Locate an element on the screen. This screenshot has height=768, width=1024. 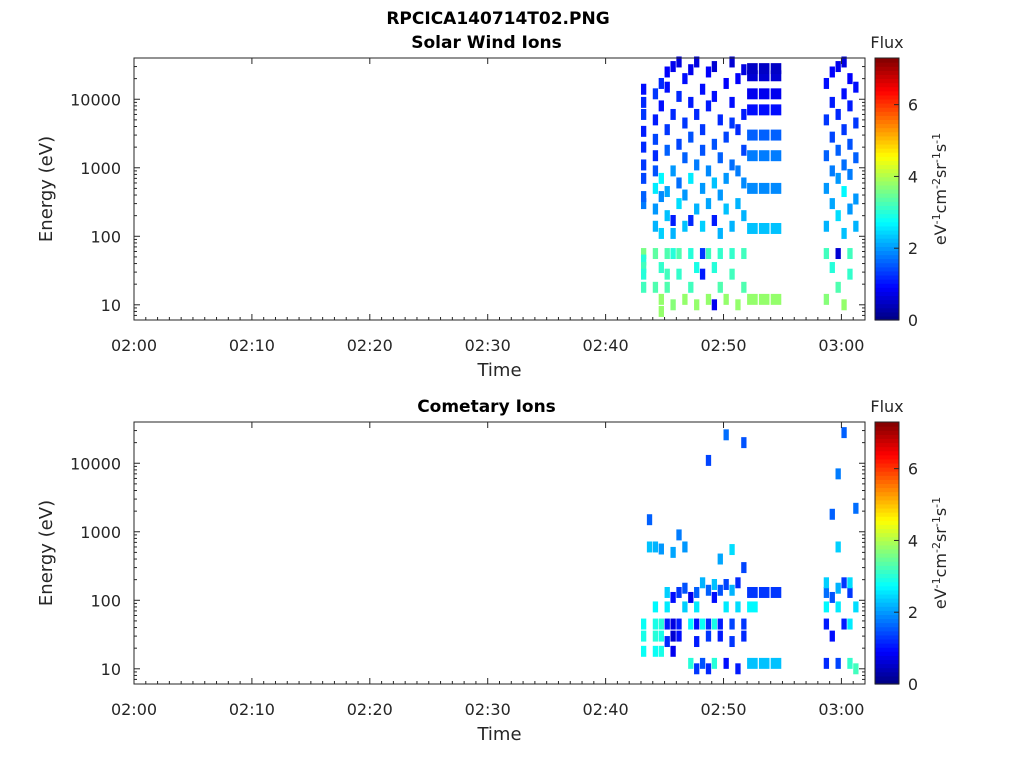
y-tick-label: 1000 is located at coordinates (100, 532).